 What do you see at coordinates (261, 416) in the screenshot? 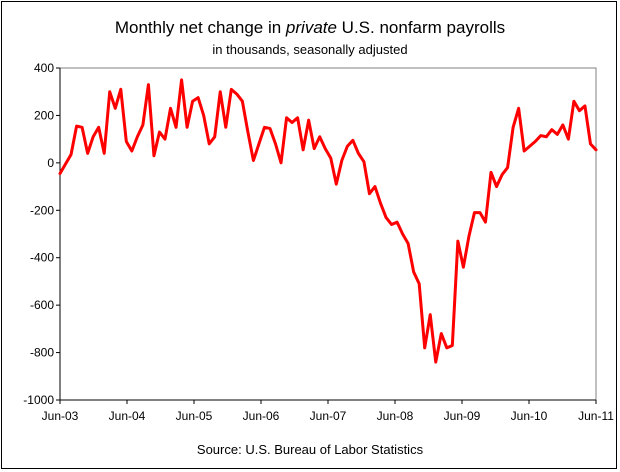
I see `x-tick-label: Jun-06` at bounding box center [261, 416].